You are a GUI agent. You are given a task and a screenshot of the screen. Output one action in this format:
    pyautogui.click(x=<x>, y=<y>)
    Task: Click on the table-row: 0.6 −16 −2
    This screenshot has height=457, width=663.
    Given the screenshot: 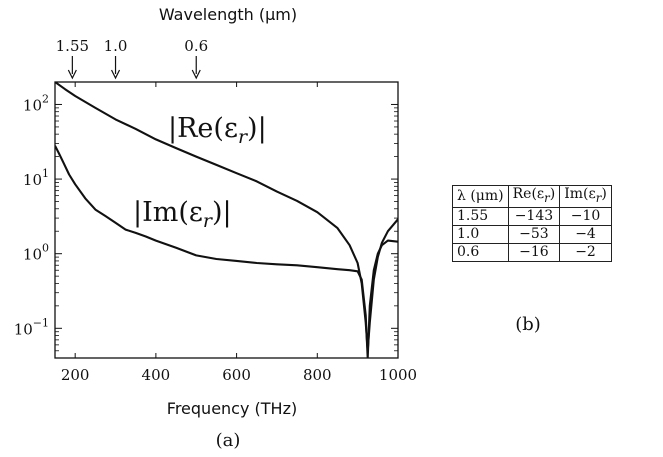 What is the action you would take?
    pyautogui.click(x=532, y=252)
    